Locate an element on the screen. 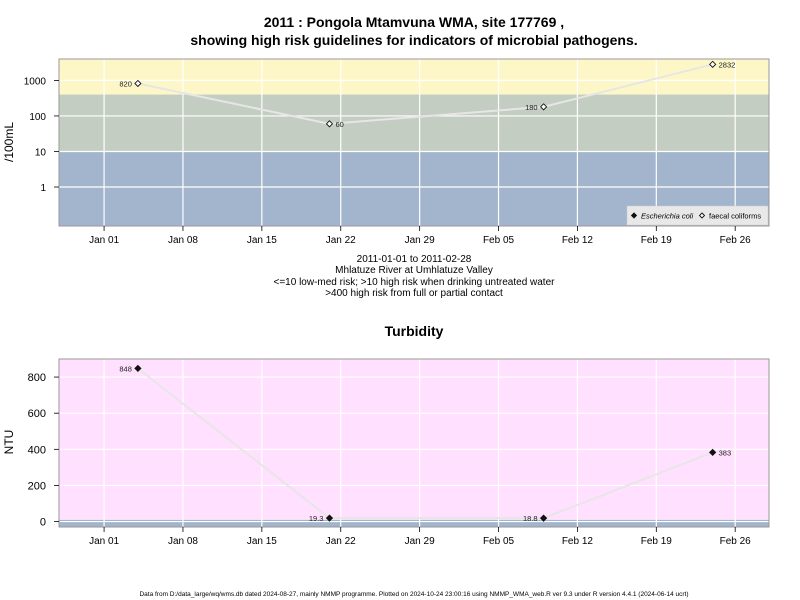 Image resolution: width=800 pixels, height=600 pixels. chart1-y-tick-label: 10 is located at coordinates (41, 152).